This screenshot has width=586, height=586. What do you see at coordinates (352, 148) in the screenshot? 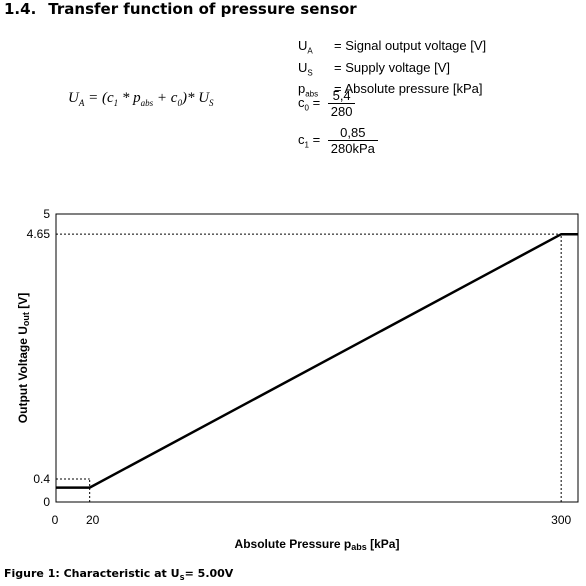
I see `c1-denominator: 280kPa` at bounding box center [352, 148].